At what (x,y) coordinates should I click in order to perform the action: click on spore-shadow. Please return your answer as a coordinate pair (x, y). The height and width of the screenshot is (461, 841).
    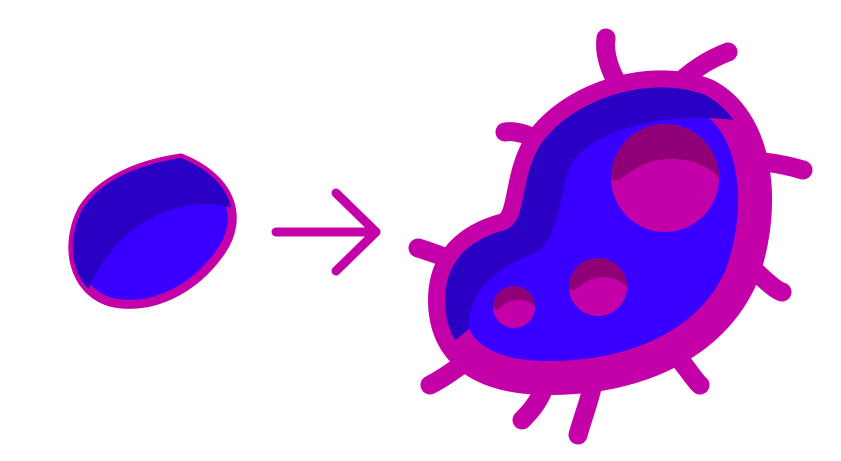
    Looking at the image, I should click on (152, 229).